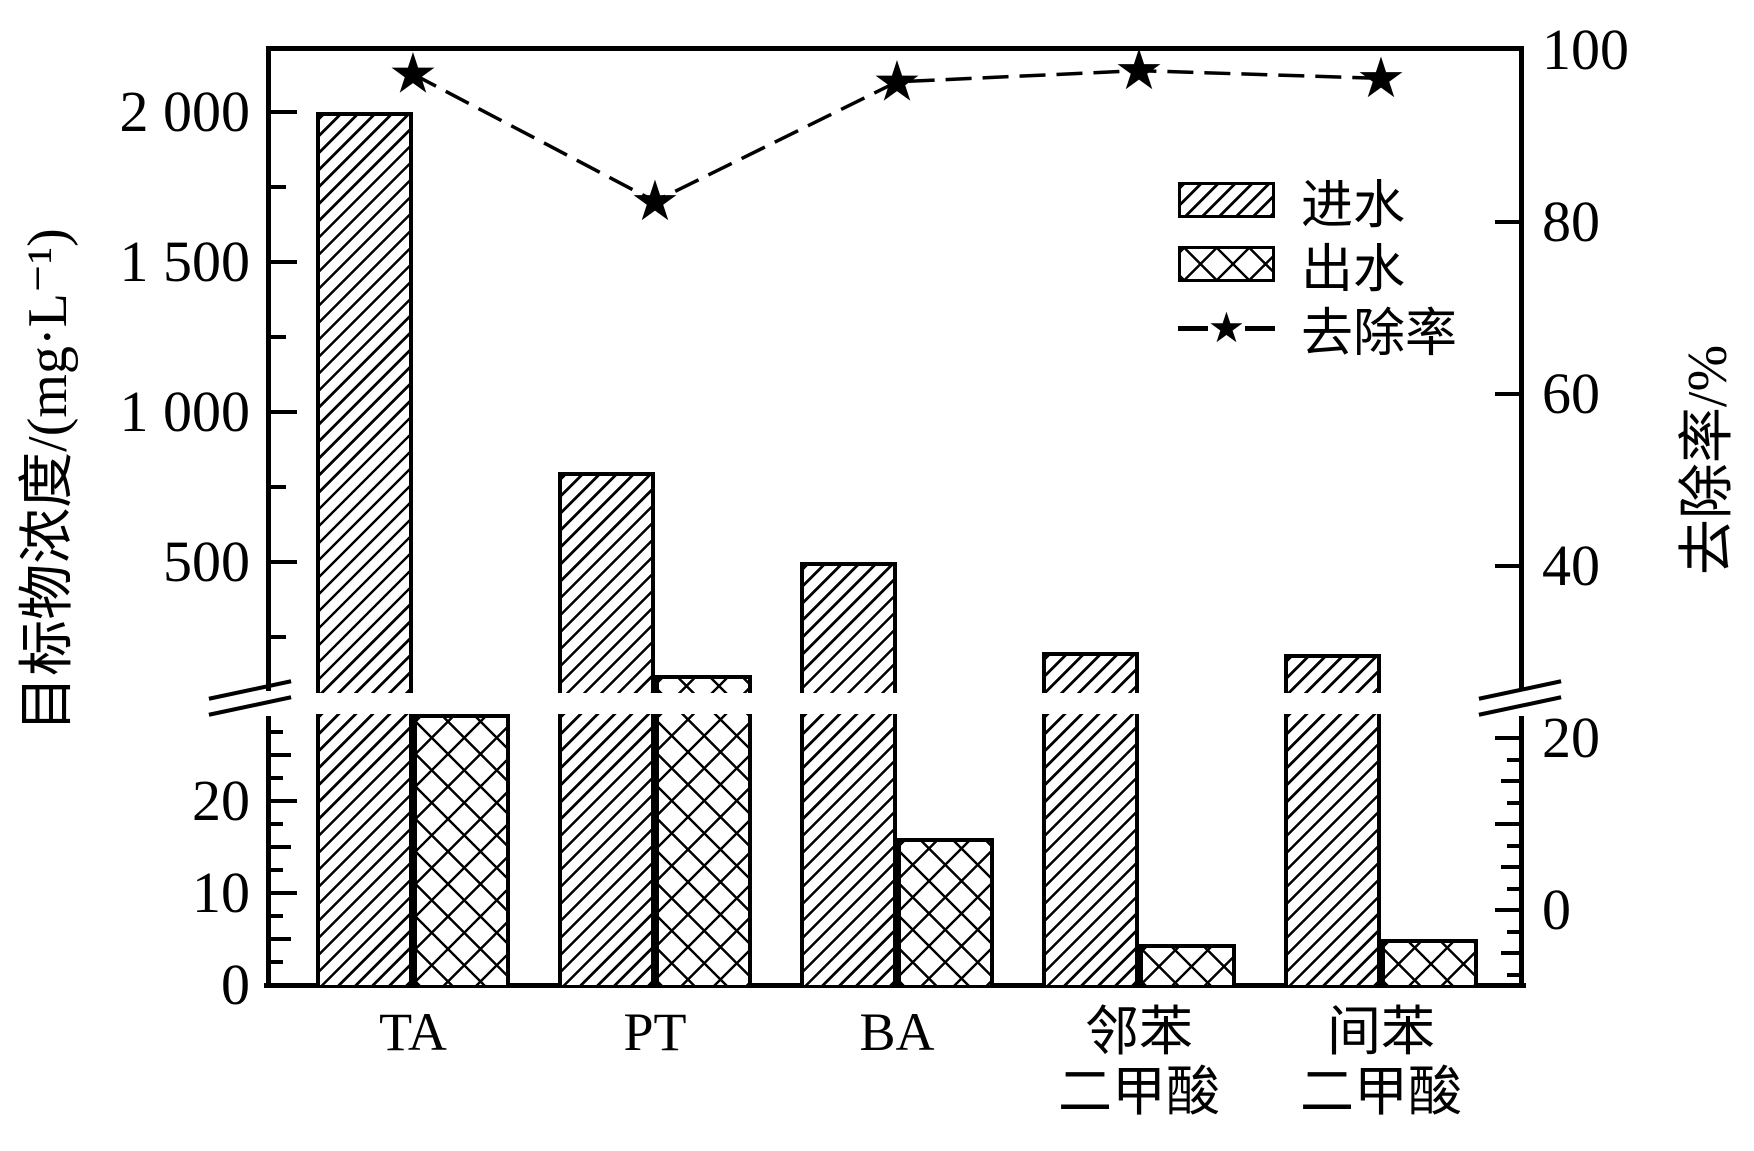  Describe the element at coordinates (221, 800) in the screenshot. I see `left-axis-tick-label: 20` at that location.